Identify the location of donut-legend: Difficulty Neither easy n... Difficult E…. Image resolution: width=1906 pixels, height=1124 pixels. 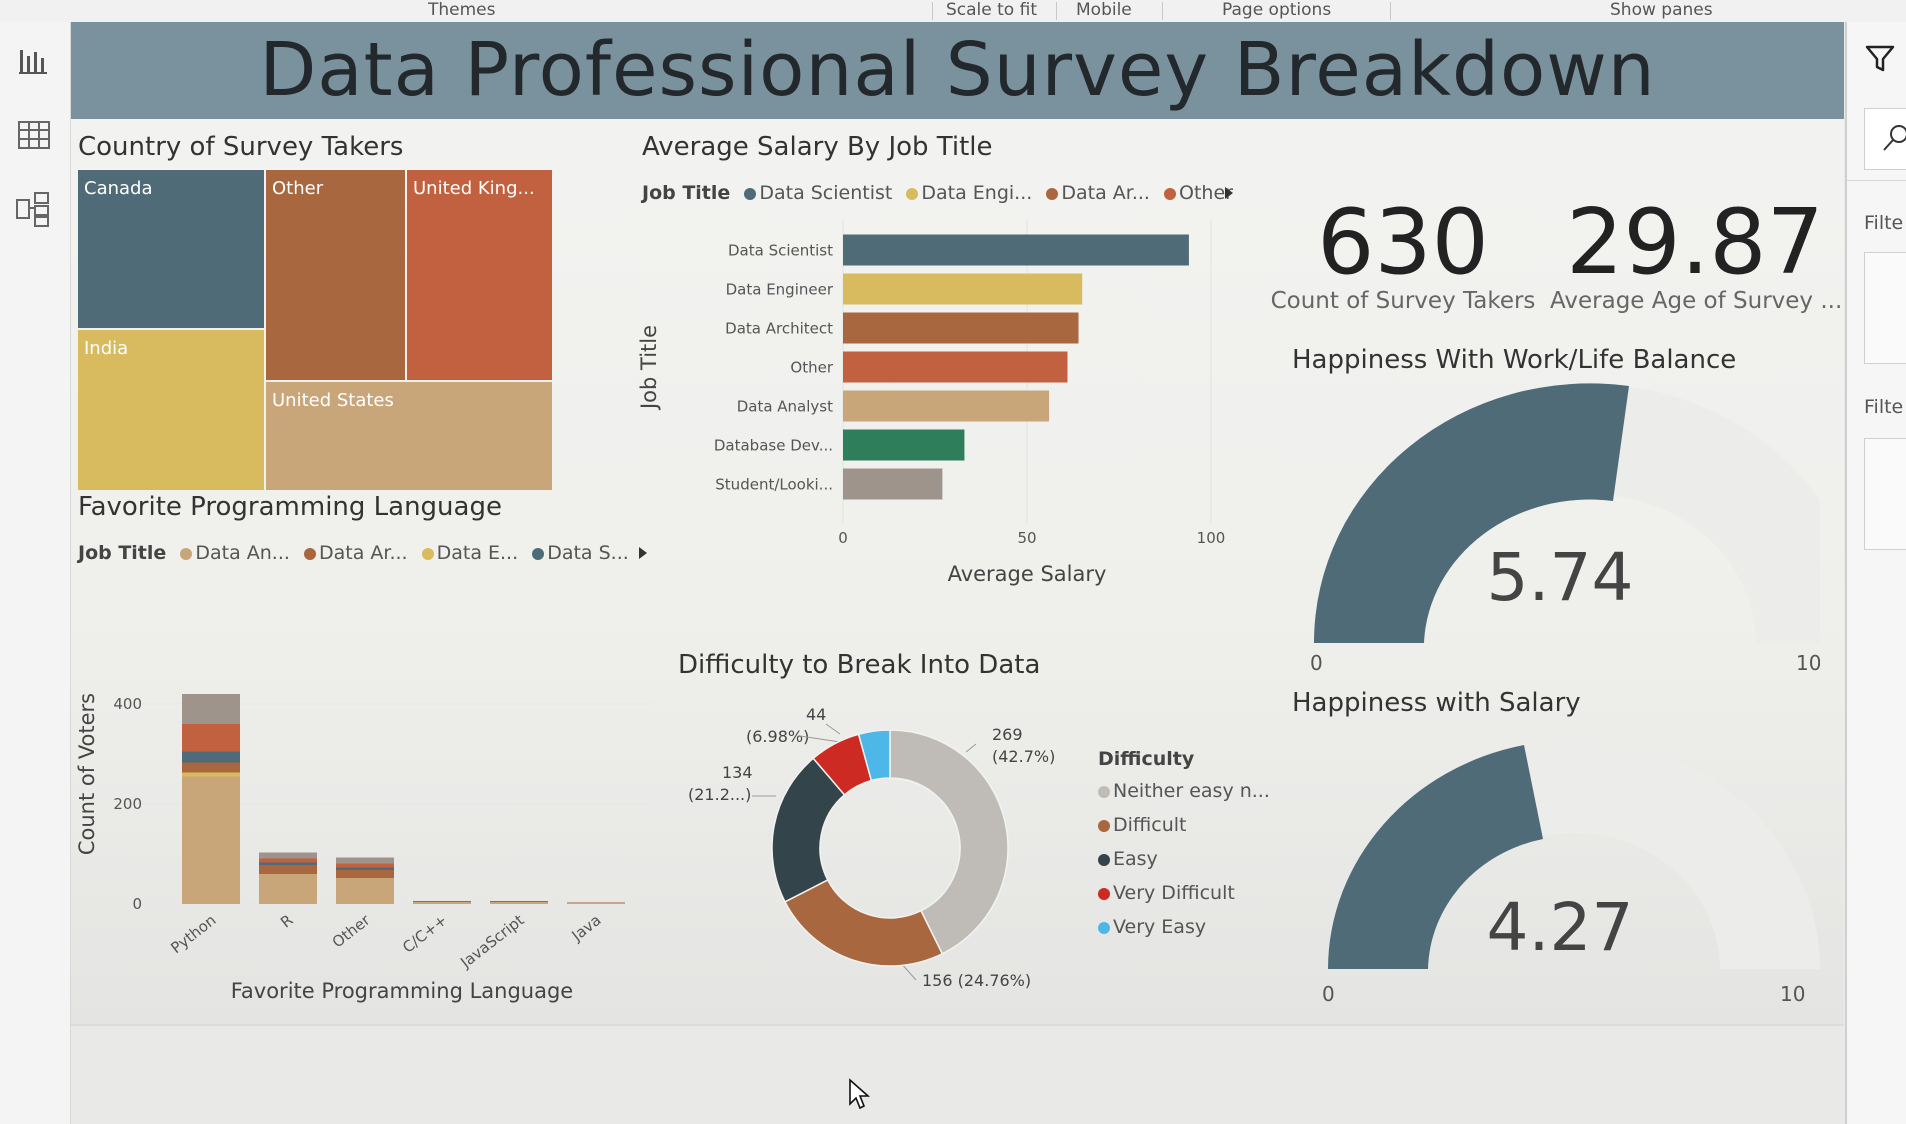
(1184, 849).